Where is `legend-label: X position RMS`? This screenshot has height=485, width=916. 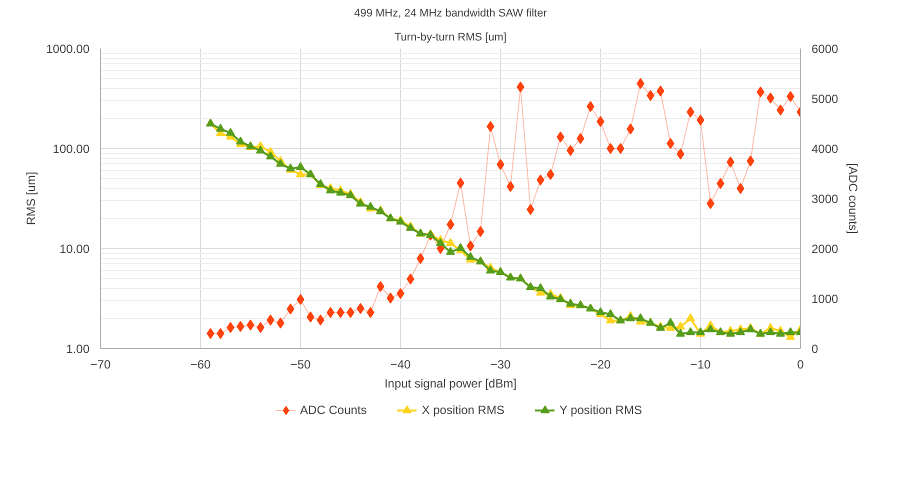
legend-label: X position RMS is located at coordinates (463, 410).